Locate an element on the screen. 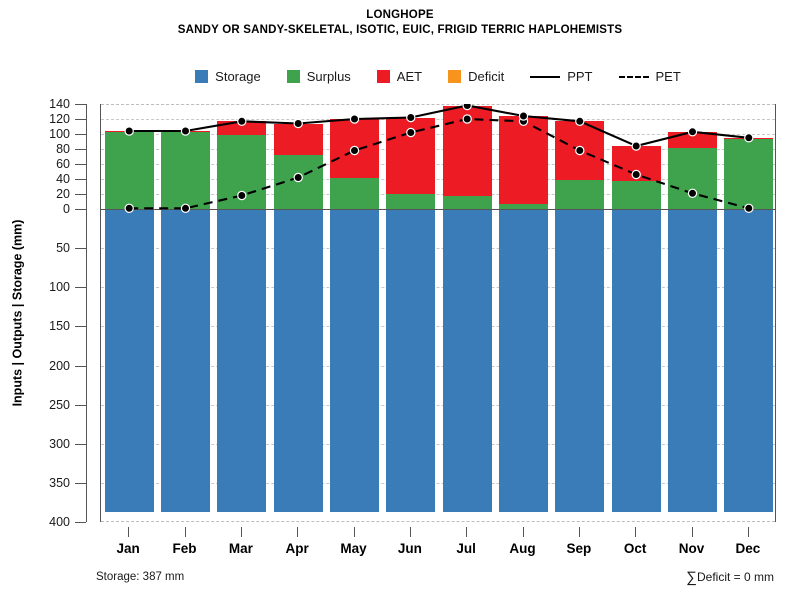  ppt-marker-jan is located at coordinates (129, 131).